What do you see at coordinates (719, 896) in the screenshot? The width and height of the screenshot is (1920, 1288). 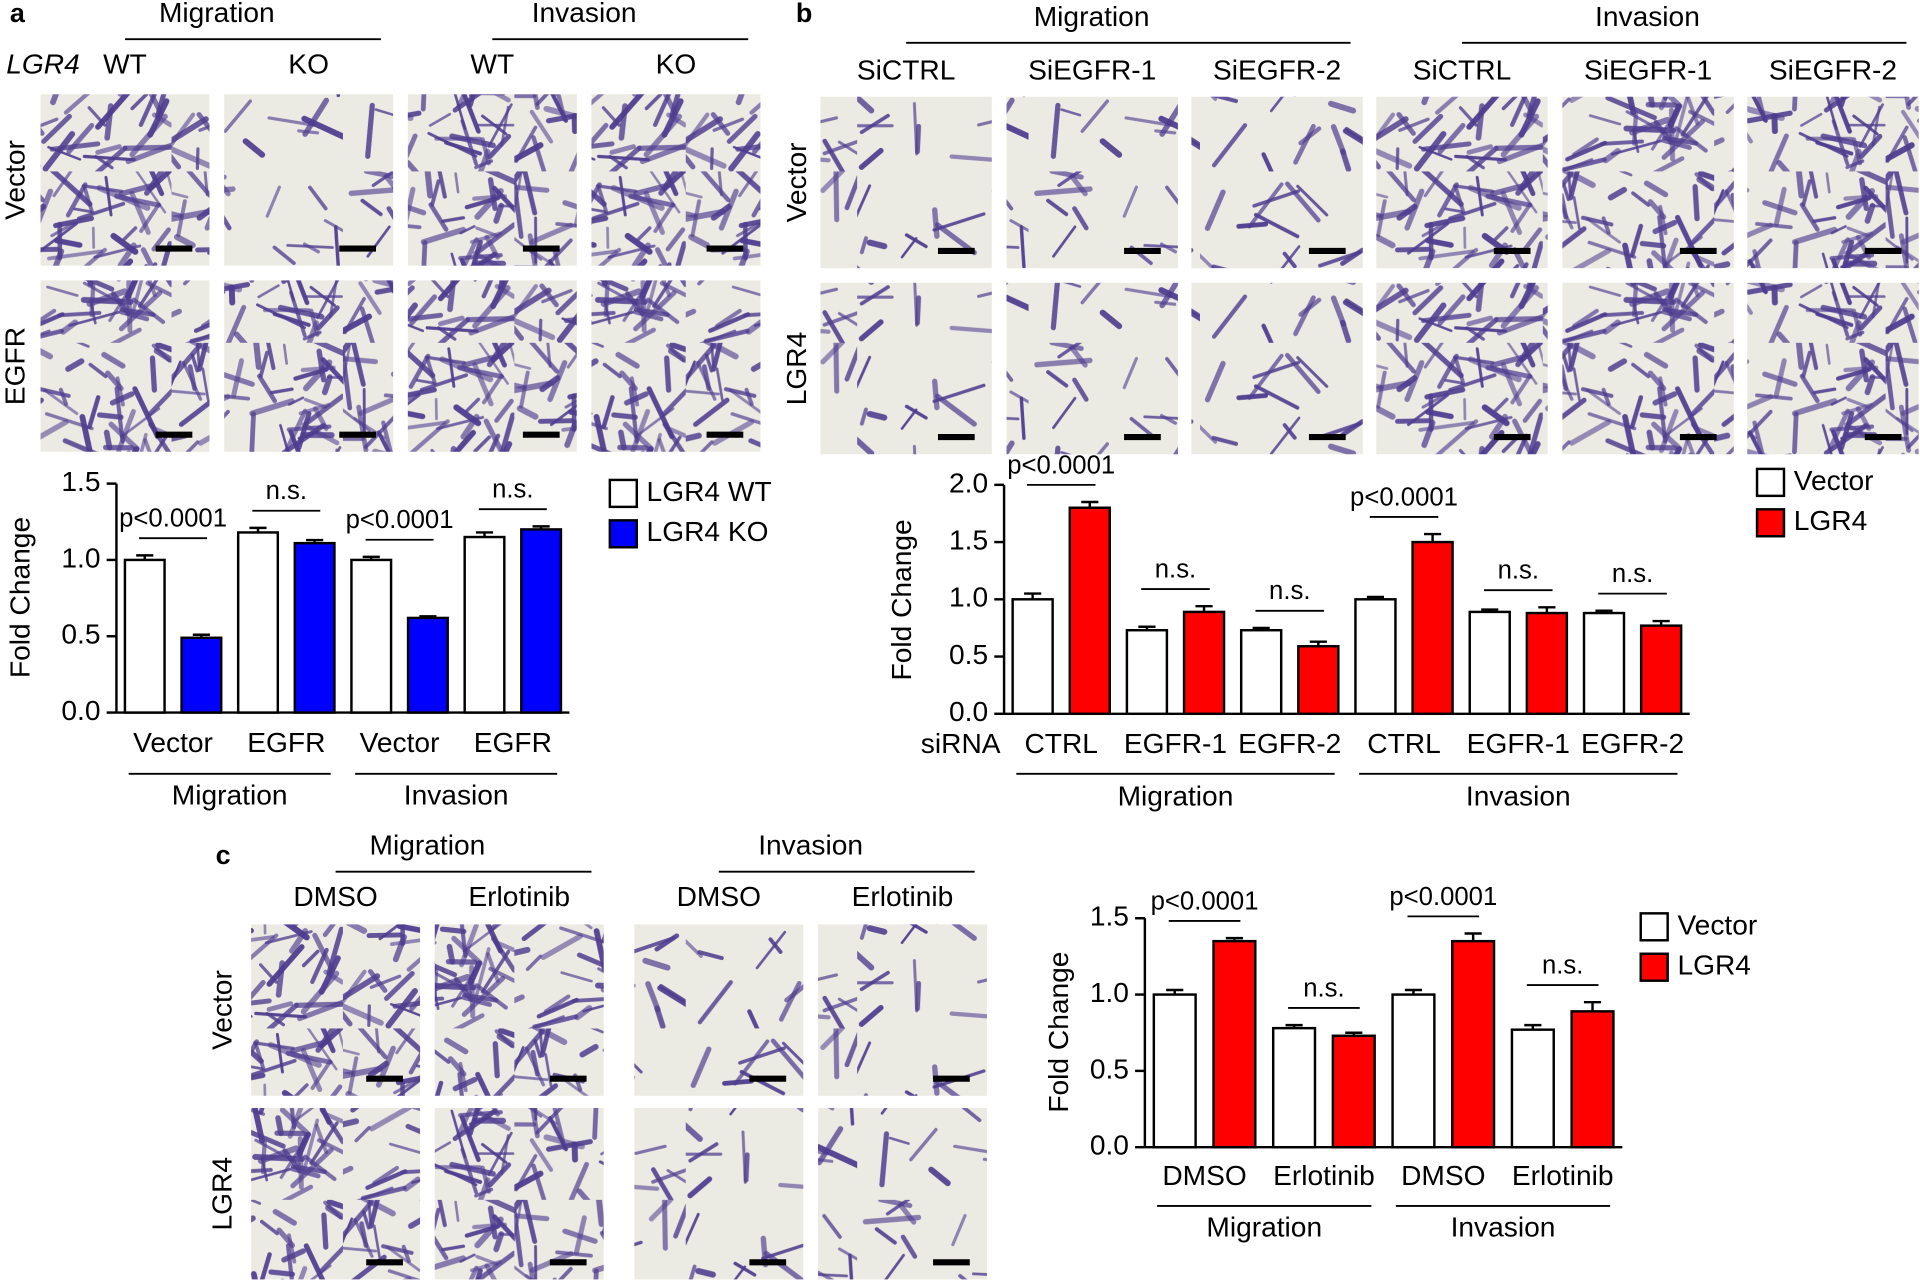 I see `column-label: DMSO` at bounding box center [719, 896].